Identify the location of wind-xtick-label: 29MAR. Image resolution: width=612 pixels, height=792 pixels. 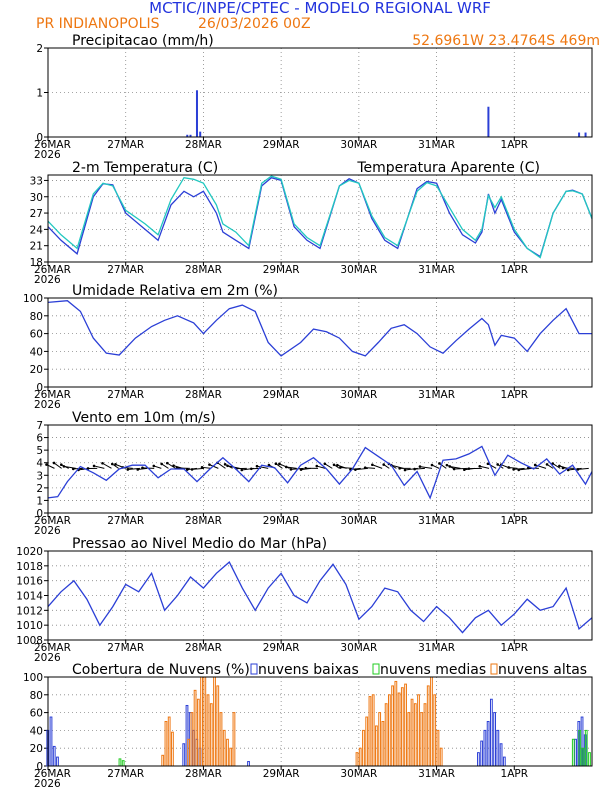
(281, 521).